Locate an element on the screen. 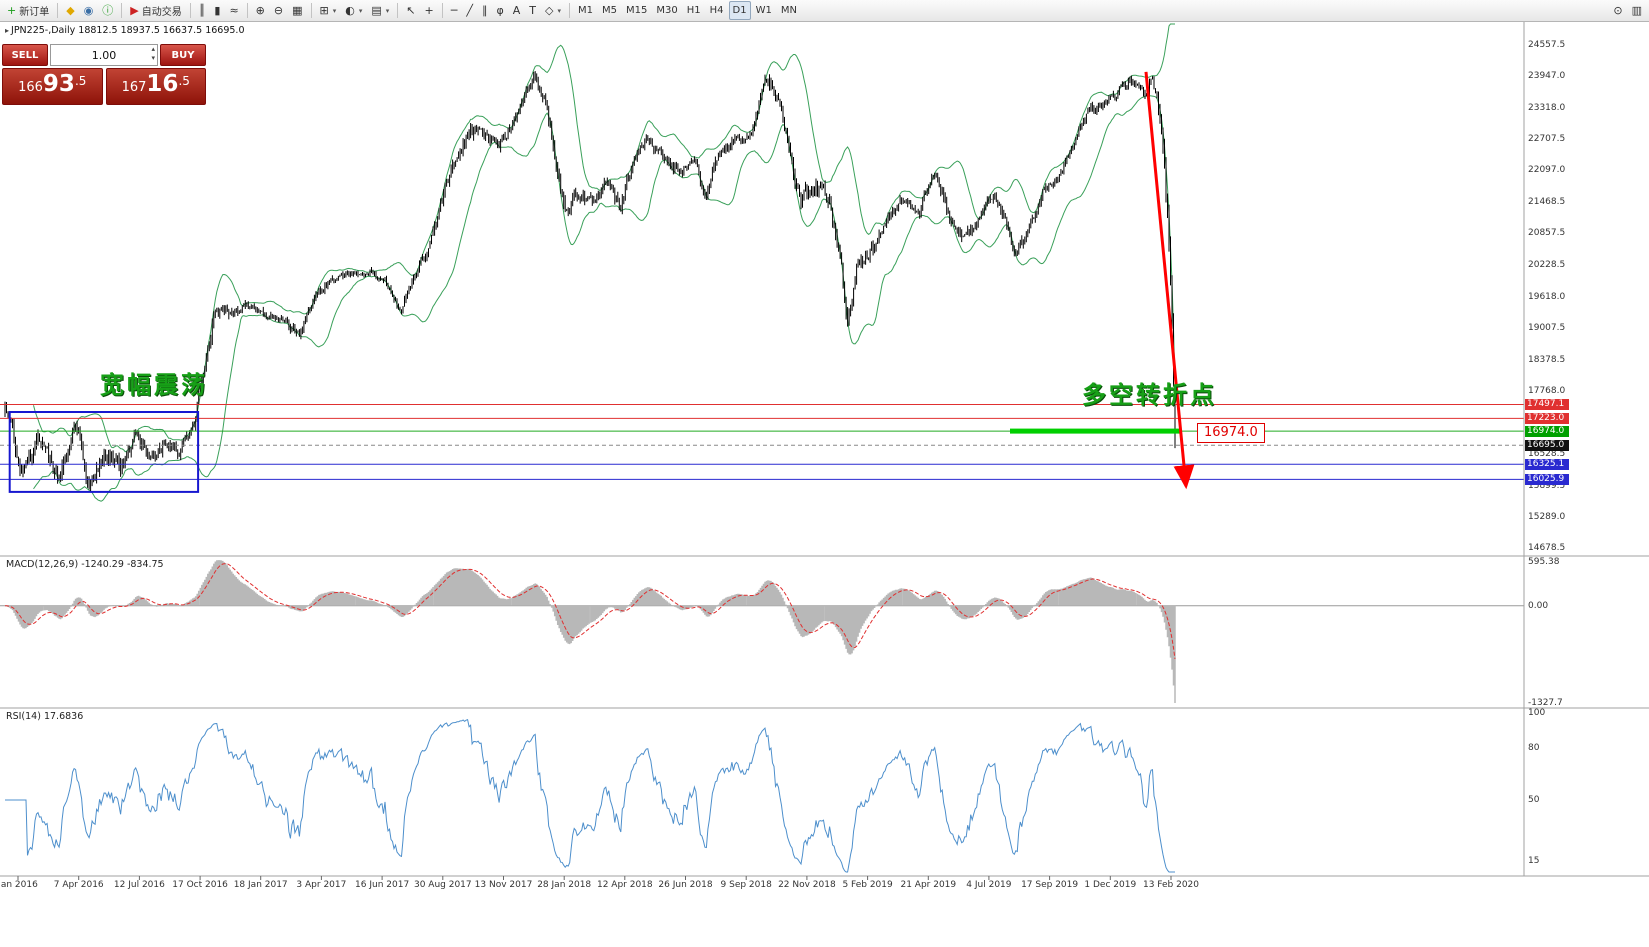 The image size is (1649, 947). sell-button: SELL is located at coordinates (25, 55).